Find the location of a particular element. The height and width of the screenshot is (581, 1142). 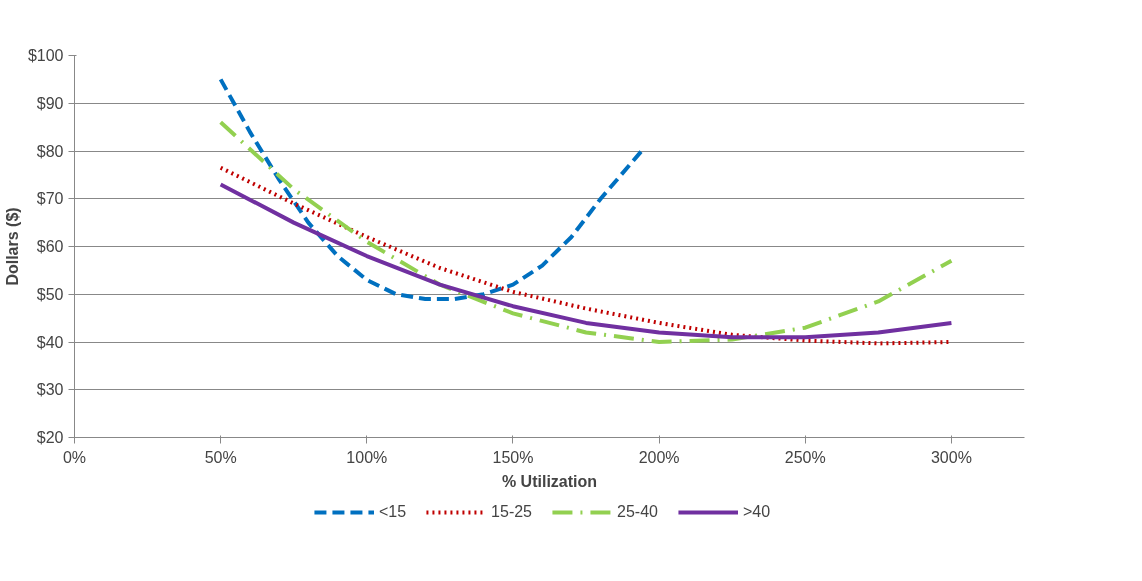

y-tick-label: $50 is located at coordinates (50, 294).